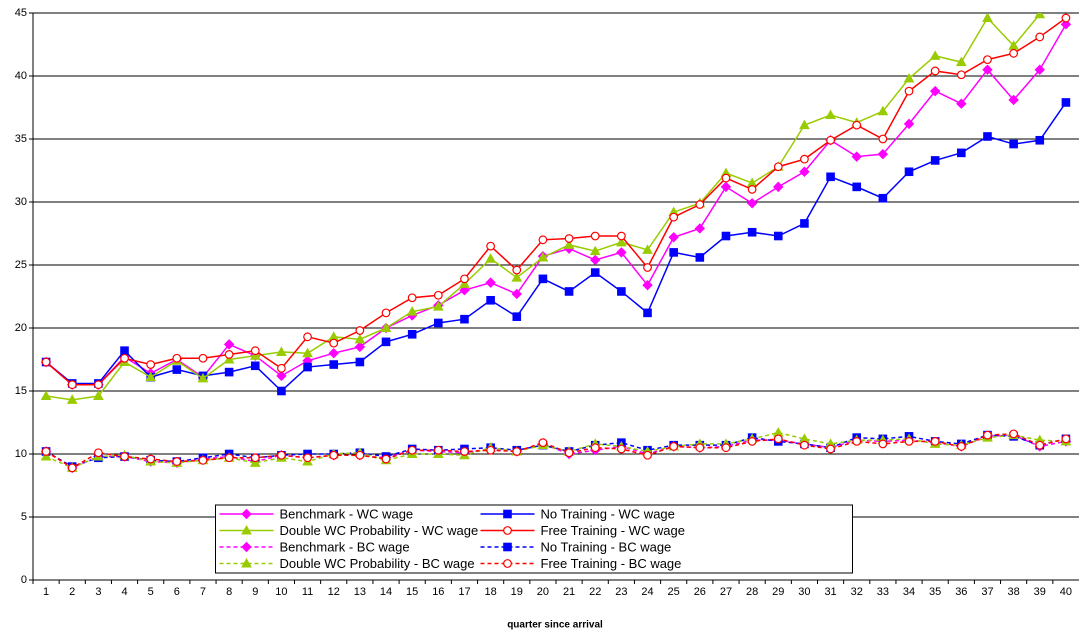  Describe the element at coordinates (124, 592) in the screenshot. I see `x-tick-label: 4` at that location.